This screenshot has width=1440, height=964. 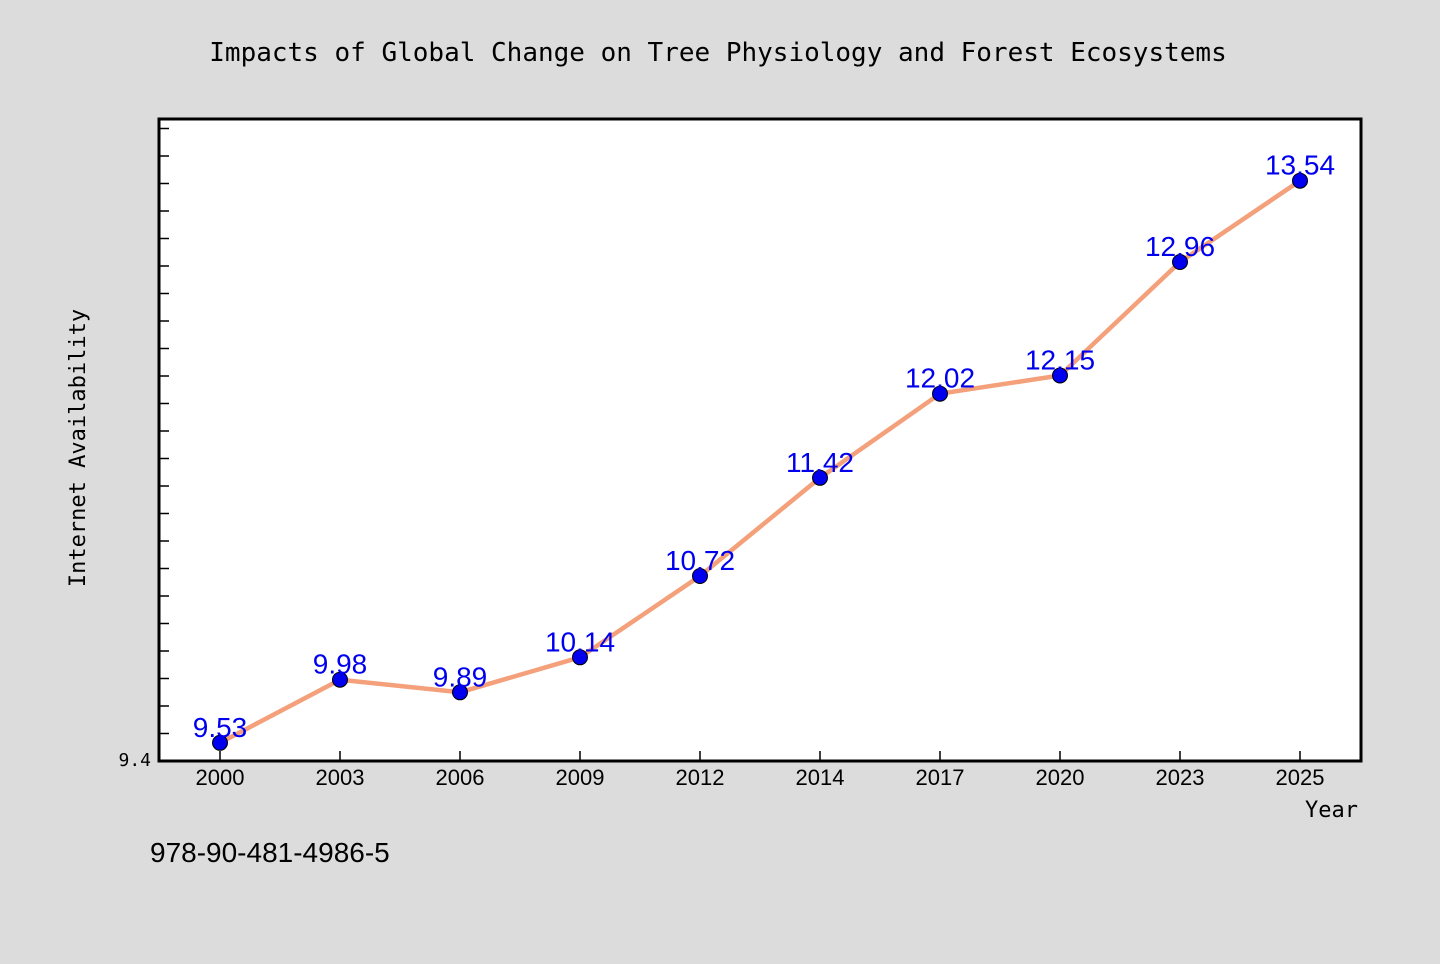 I want to click on x-tick-label: 2000, so click(x=220, y=777).